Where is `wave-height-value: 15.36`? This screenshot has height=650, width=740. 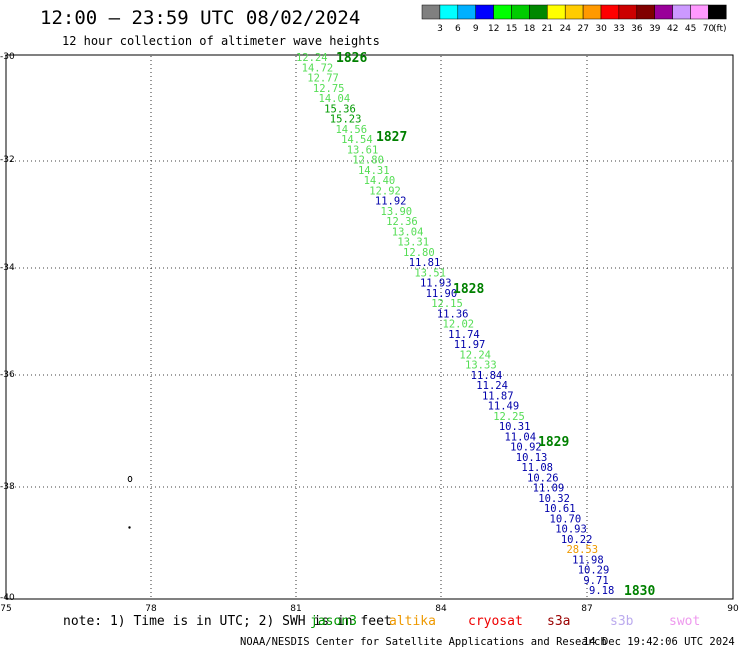 wave-height-value: 15.36 is located at coordinates (340, 109).